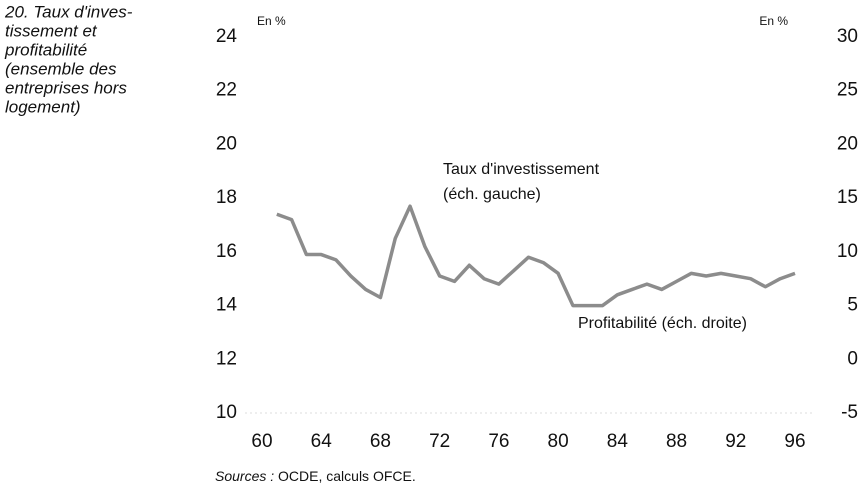 Image resolution: width=864 pixels, height=487 pixels. I want to click on x-tick-label: 72, so click(439, 441).